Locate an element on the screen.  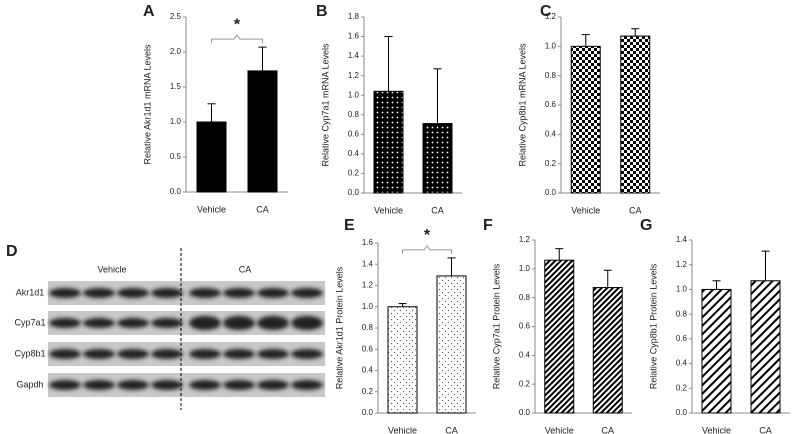
panel-letter: C is located at coordinates (546, 11).